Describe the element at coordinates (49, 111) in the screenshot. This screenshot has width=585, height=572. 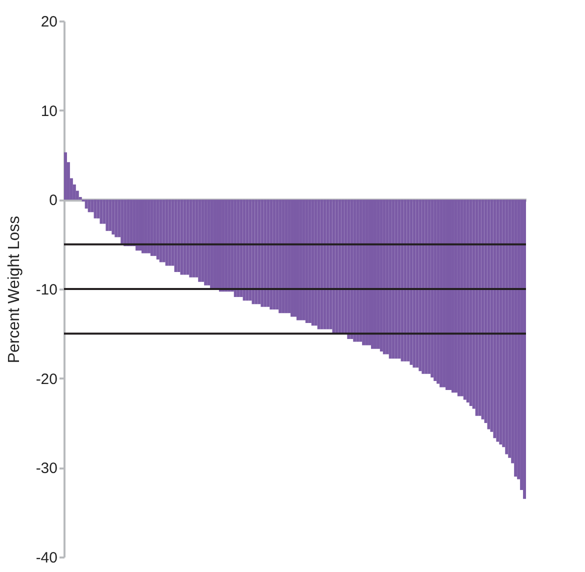
I see `y-tick-label: 10` at that location.